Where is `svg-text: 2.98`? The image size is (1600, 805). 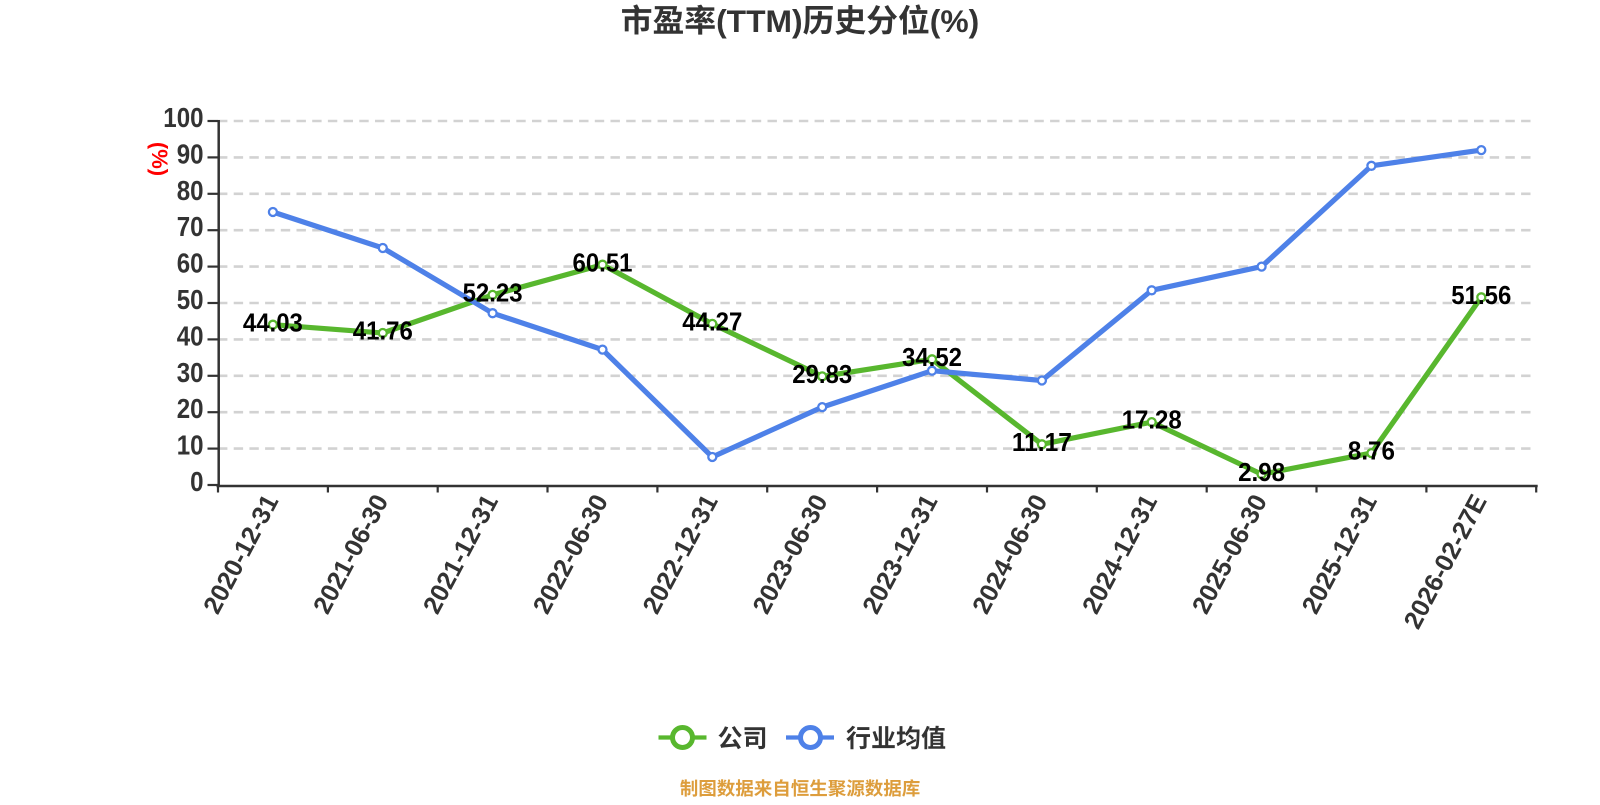
svg-text: 2.98 is located at coordinates (1261, 472).